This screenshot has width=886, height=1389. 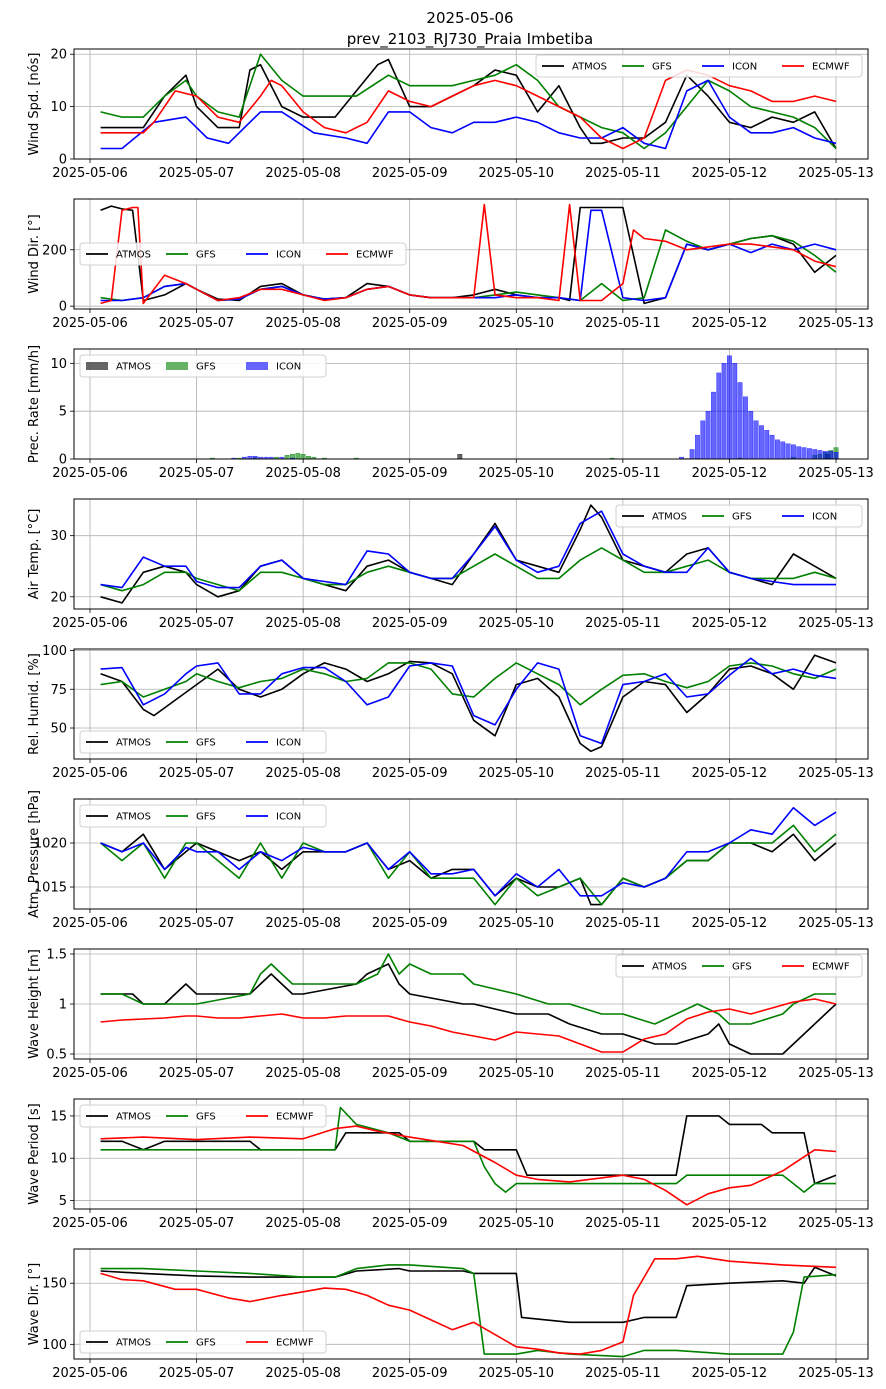 What do you see at coordinates (257, 366) in the screenshot?
I see `legend-swatch-icon` at bounding box center [257, 366].